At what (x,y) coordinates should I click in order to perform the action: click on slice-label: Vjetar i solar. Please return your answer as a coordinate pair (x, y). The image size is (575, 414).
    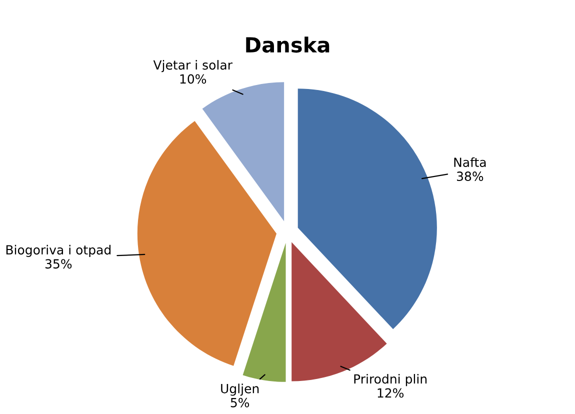
    Looking at the image, I should click on (192, 66).